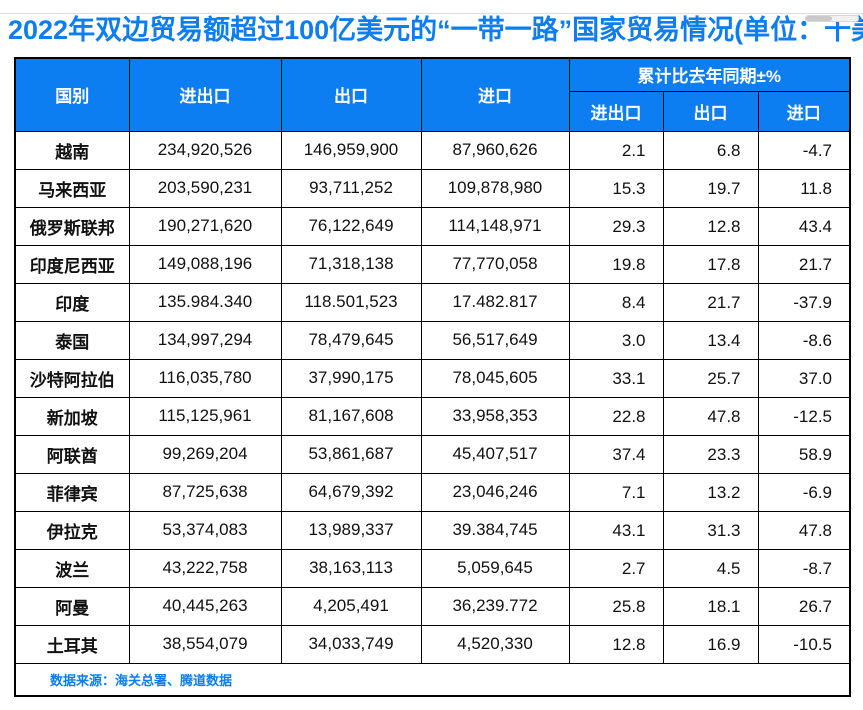 This screenshot has height=710, width=863. What do you see at coordinates (205, 340) in the screenshot?
I see `cell-total: 134,997,294` at bounding box center [205, 340].